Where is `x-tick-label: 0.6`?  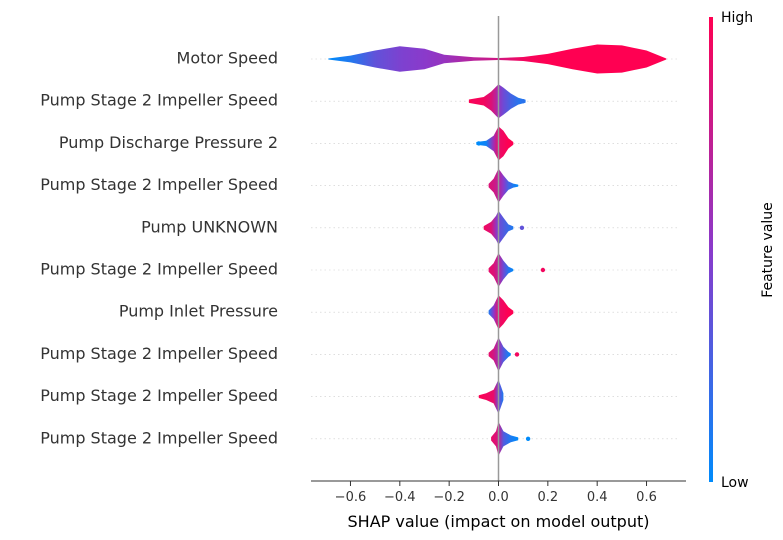
x-tick-label: 0.6 is located at coordinates (646, 497).